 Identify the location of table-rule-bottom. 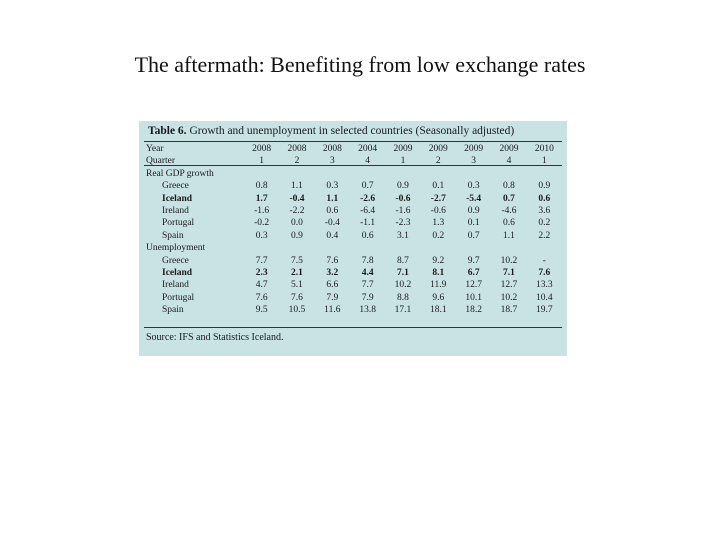
(353, 327).